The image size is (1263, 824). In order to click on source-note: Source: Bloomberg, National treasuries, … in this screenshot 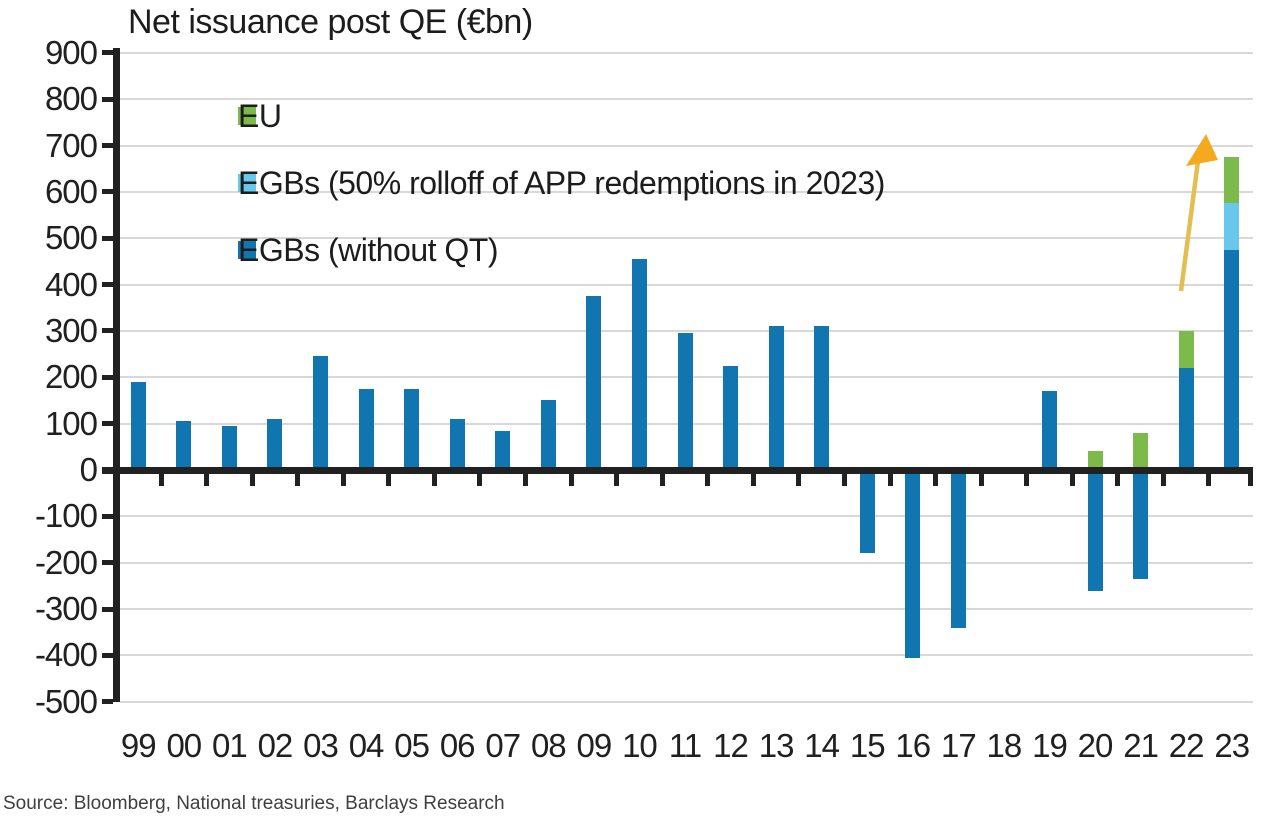, I will do `click(254, 803)`.